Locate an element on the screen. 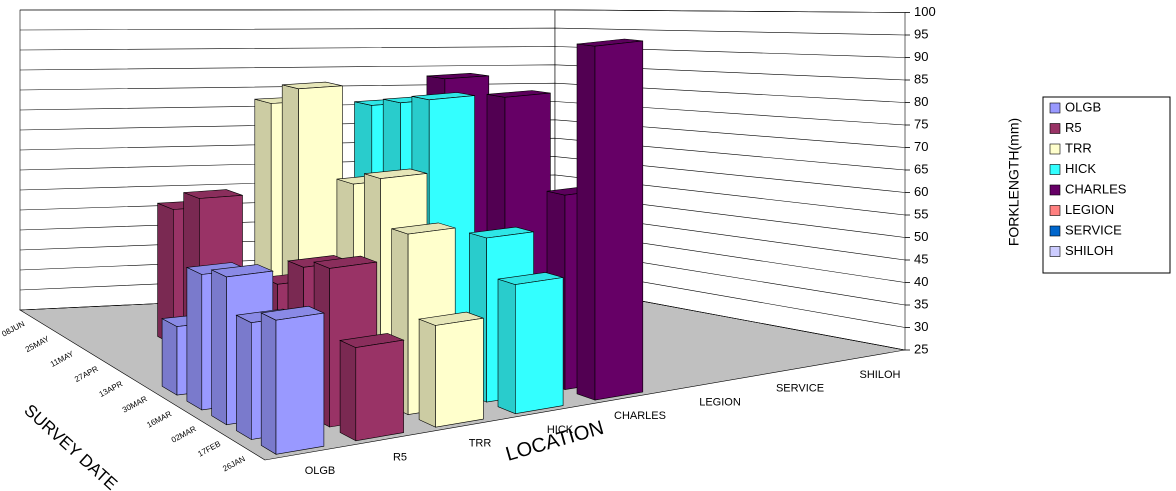 The image size is (1176, 491). legend-label: TRR is located at coordinates (1078, 147).